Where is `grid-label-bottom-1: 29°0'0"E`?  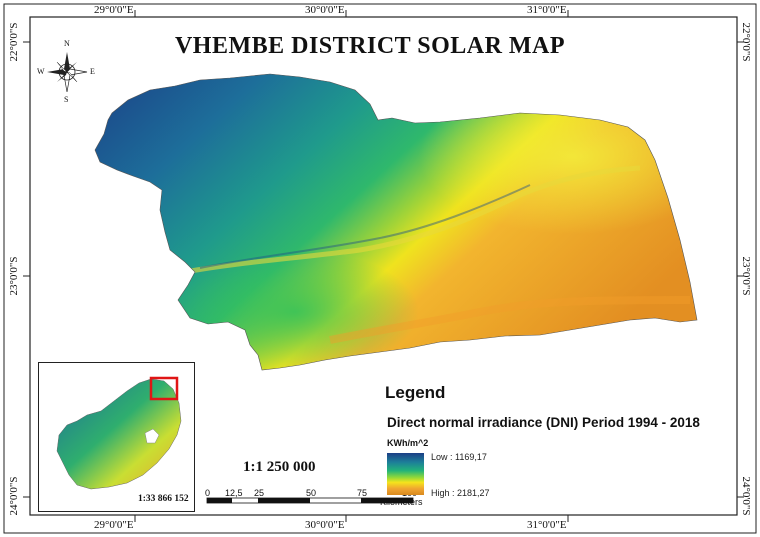 grid-label-bottom-1: 29°0'0"E is located at coordinates (114, 525).